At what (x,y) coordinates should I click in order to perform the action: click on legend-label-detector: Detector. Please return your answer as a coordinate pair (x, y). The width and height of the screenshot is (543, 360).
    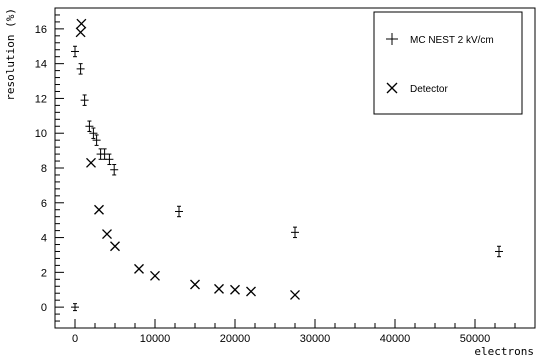
    Looking at the image, I should click on (429, 89).